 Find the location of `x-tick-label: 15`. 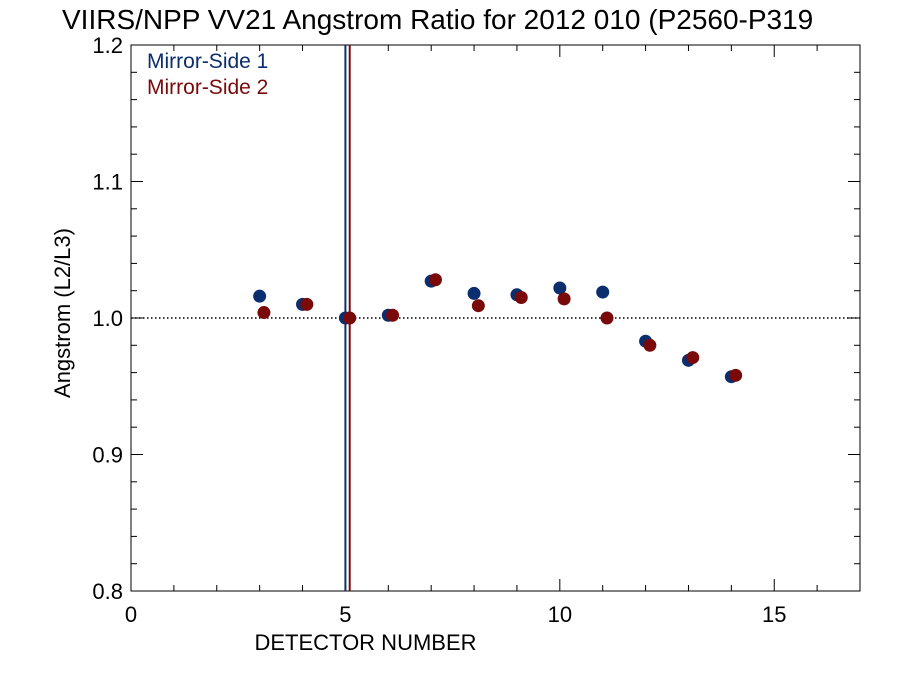

x-tick-label: 15 is located at coordinates (774, 614).